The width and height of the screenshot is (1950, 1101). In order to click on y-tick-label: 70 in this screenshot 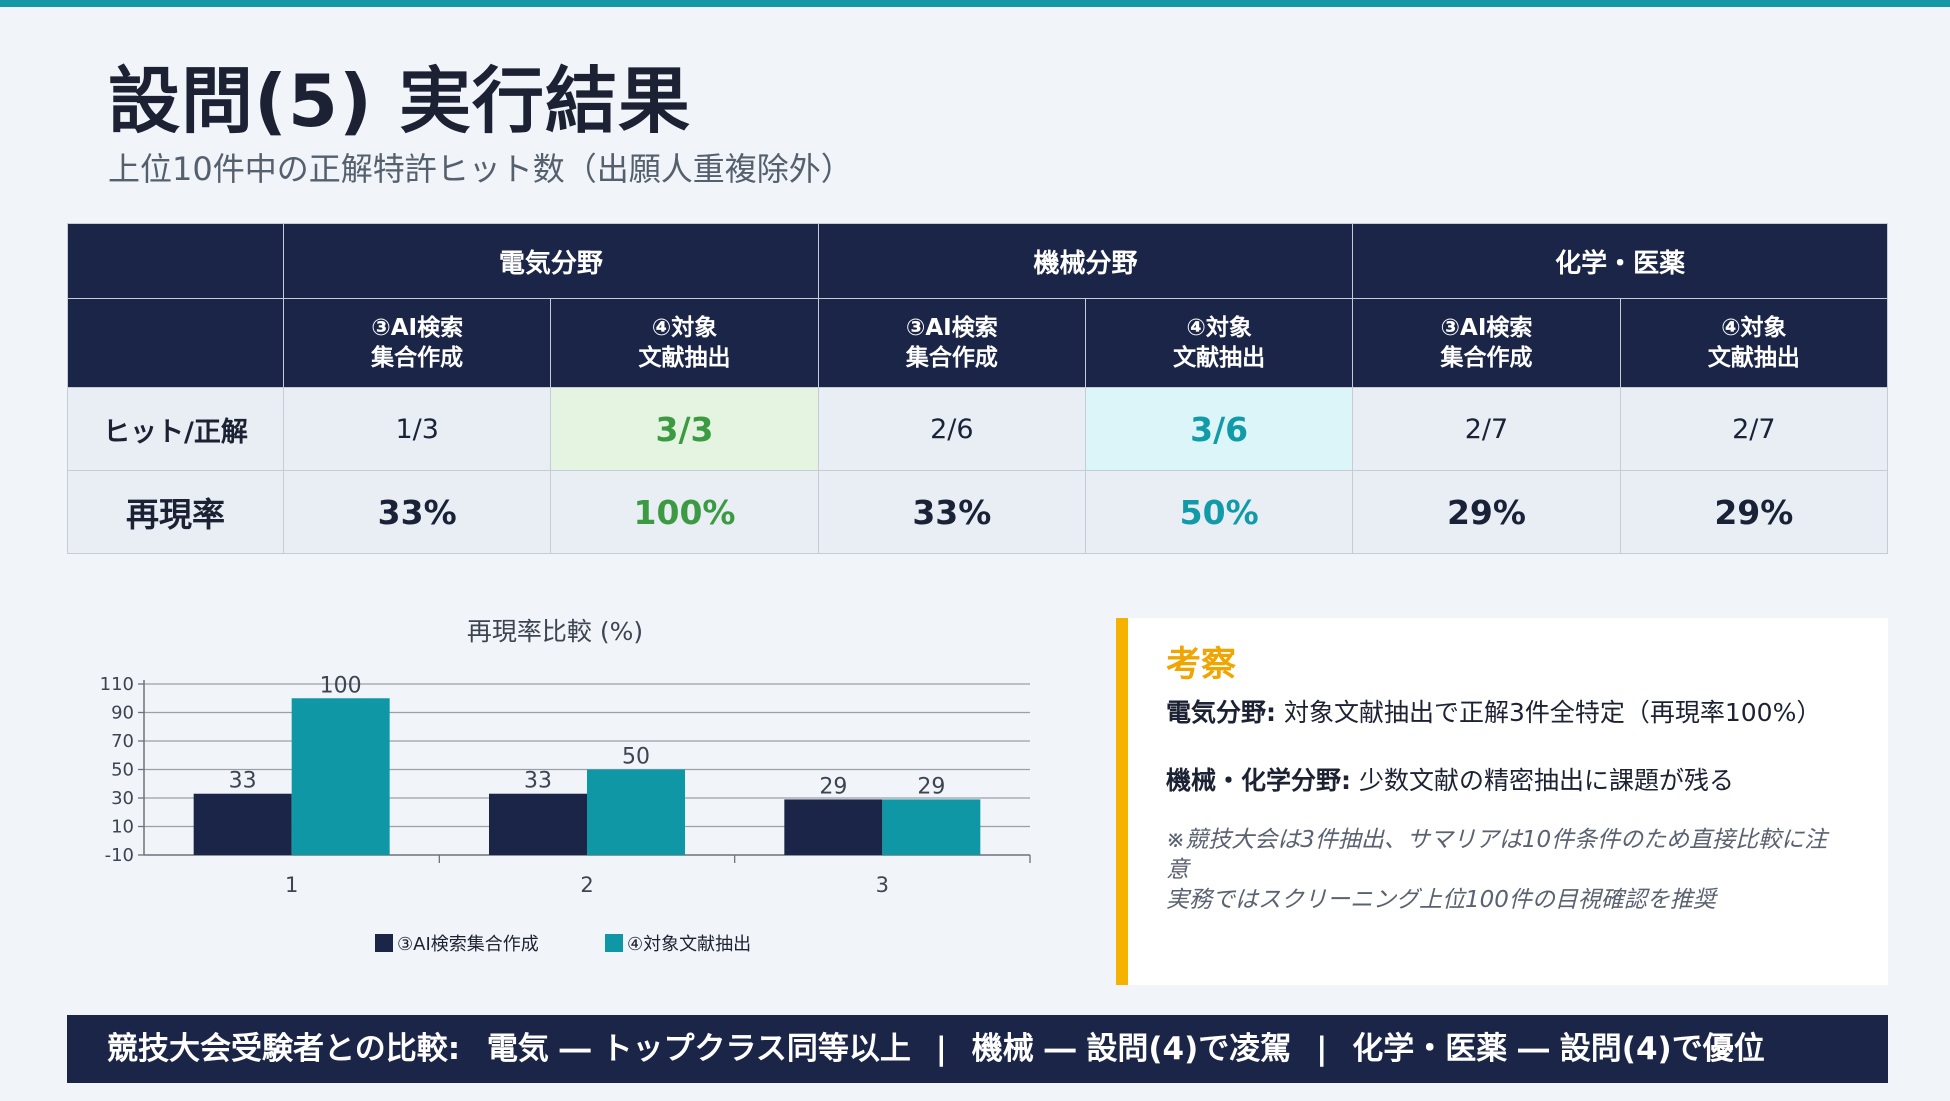, I will do `click(122, 741)`.